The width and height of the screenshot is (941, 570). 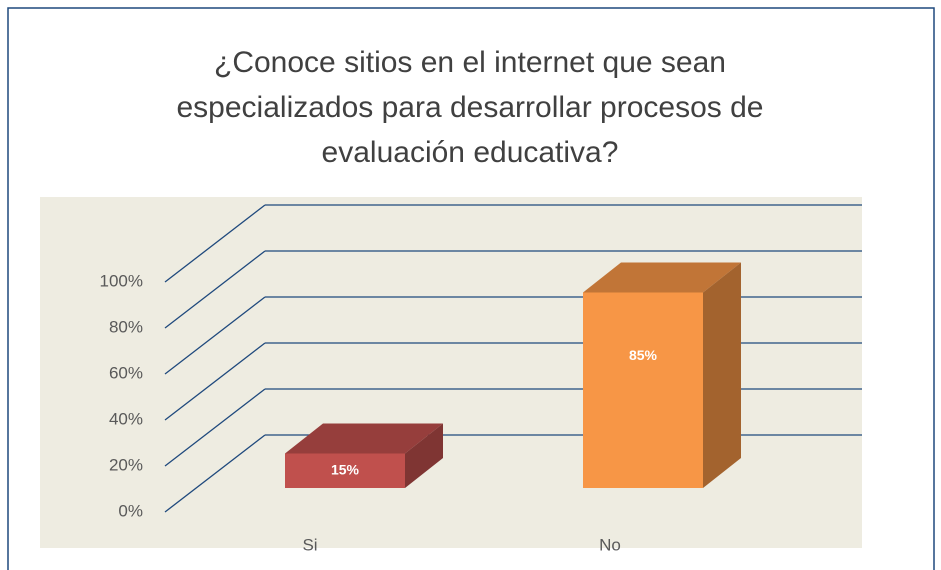 What do you see at coordinates (121, 280) in the screenshot?
I see `y-tick-label: 100%` at bounding box center [121, 280].